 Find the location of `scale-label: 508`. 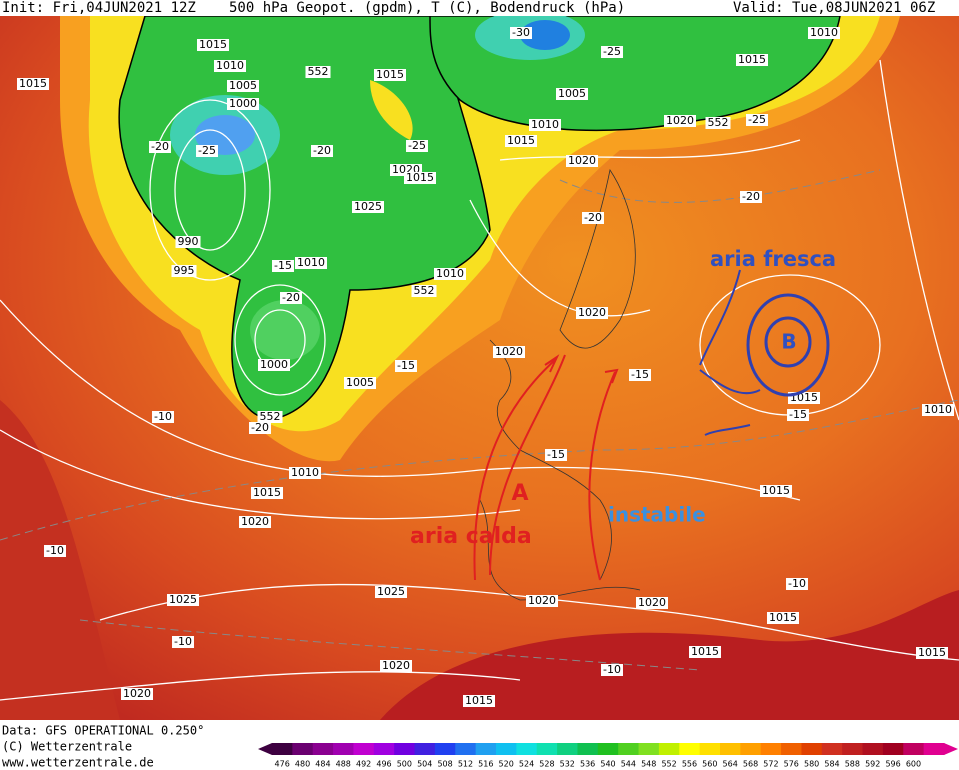

scale-label: 508 is located at coordinates (444, 764).